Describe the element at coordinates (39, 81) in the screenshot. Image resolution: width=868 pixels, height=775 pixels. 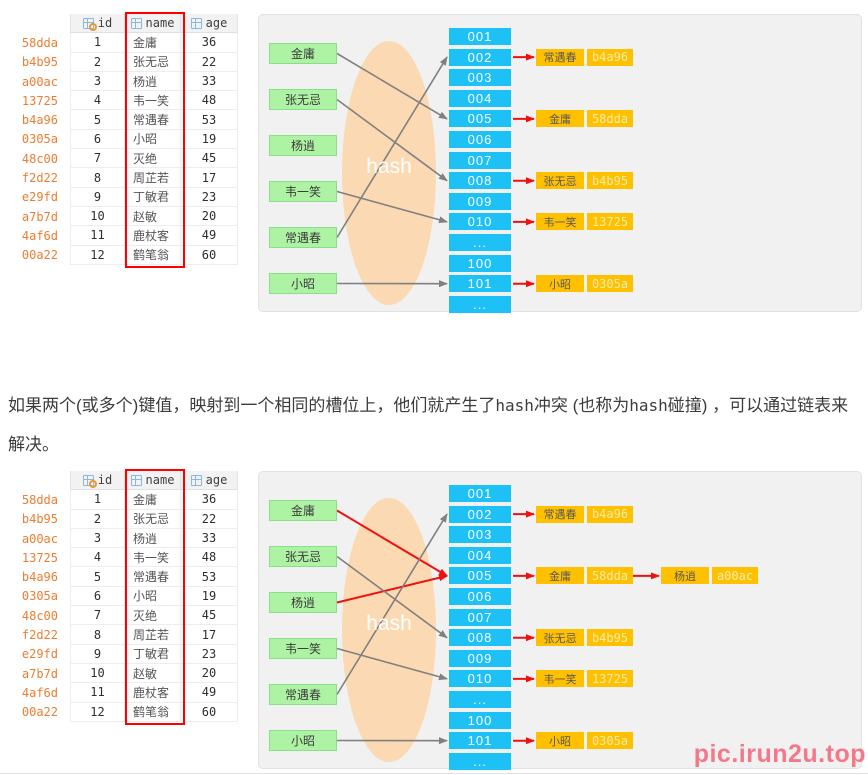
I see `hash-value: a00ac` at that location.